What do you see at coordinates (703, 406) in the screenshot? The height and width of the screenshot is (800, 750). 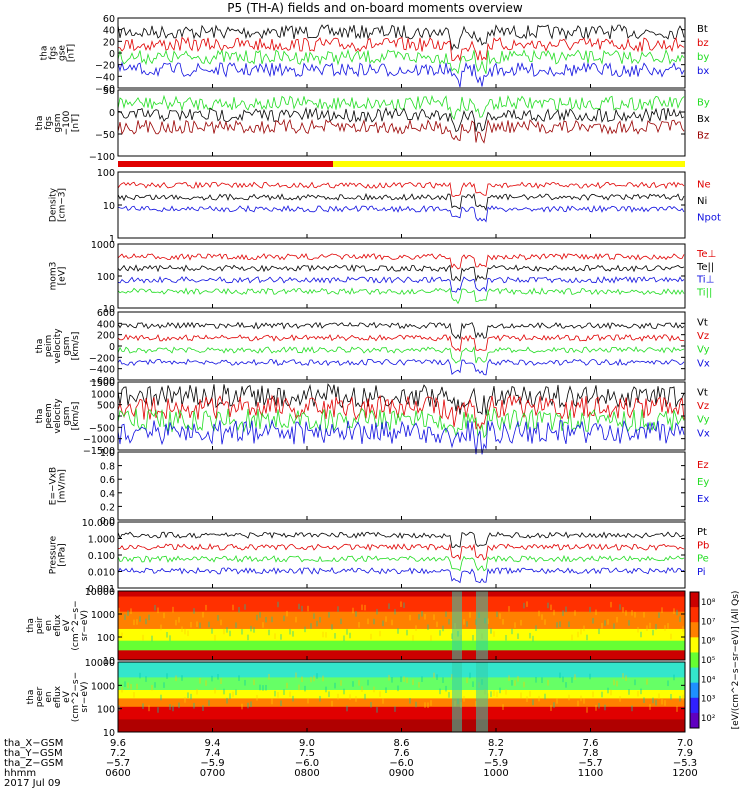 I see `legend-Vz: Vz` at bounding box center [703, 406].